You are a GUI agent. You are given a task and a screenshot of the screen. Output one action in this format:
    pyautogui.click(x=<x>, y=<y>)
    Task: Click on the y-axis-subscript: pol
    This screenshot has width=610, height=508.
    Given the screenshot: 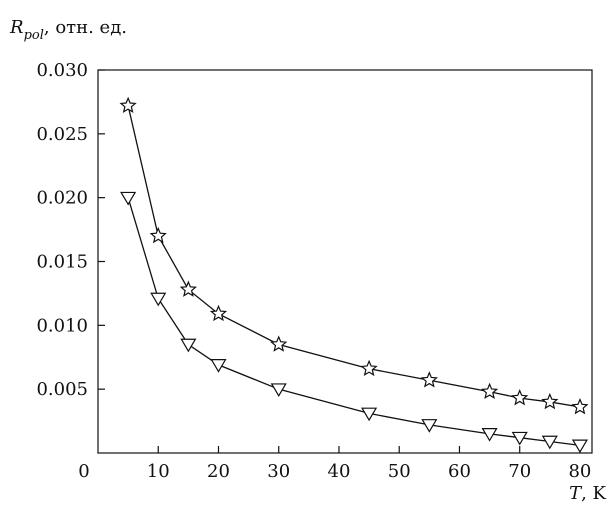 What is the action you would take?
    pyautogui.click(x=34, y=35)
    